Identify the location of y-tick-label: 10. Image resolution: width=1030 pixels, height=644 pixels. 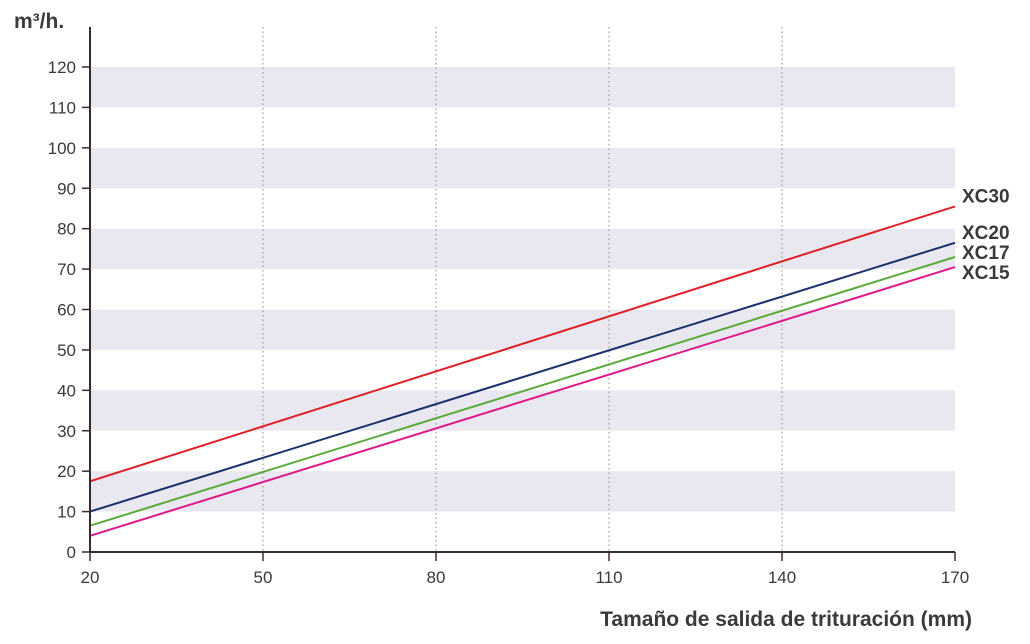
(66, 512).